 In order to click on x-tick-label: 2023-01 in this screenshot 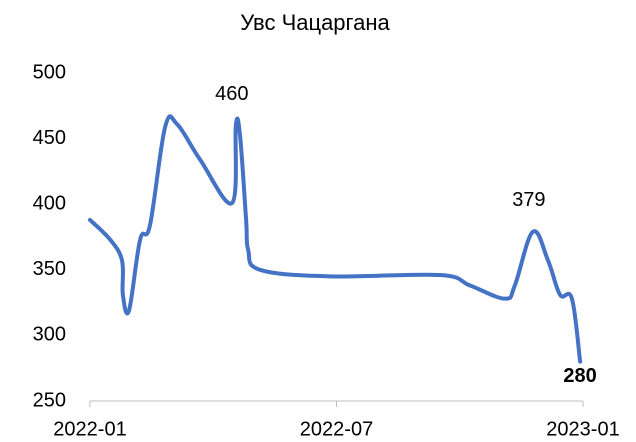, I will do `click(582, 429)`.